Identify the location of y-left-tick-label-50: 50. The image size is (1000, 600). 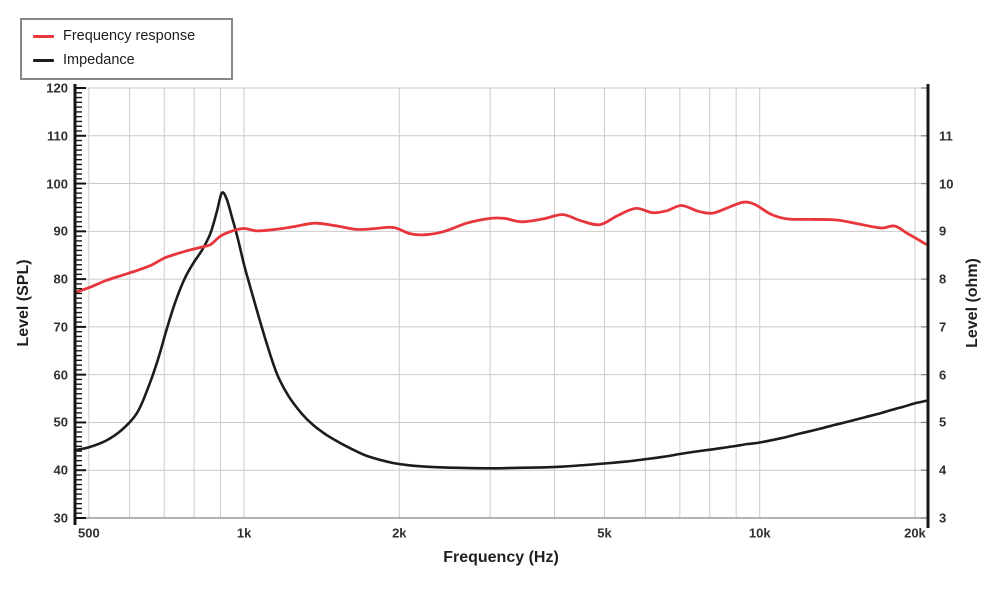
(60, 422).